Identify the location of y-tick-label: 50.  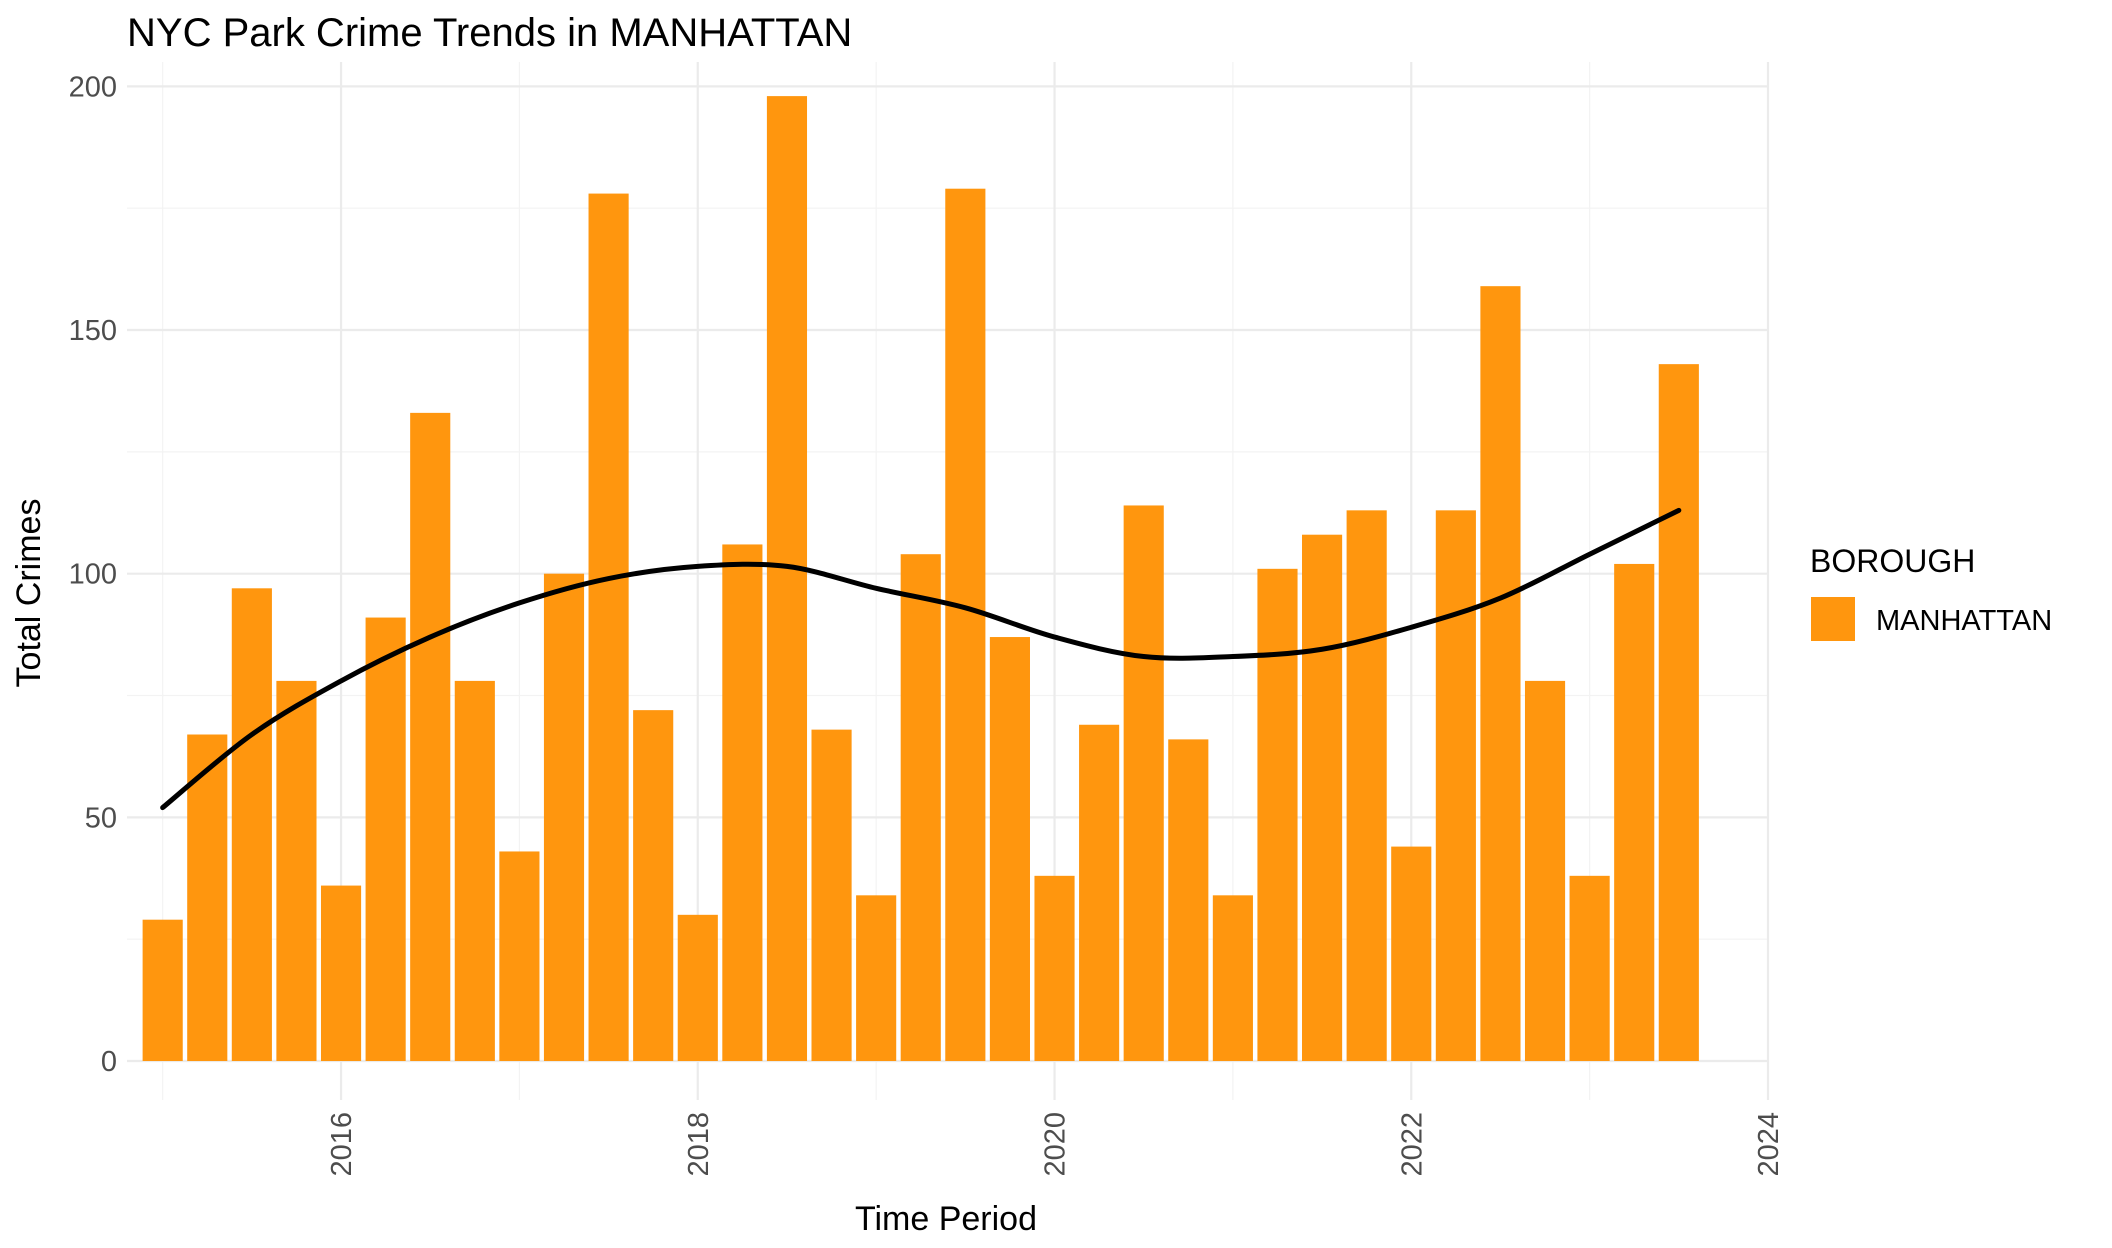
(101, 818).